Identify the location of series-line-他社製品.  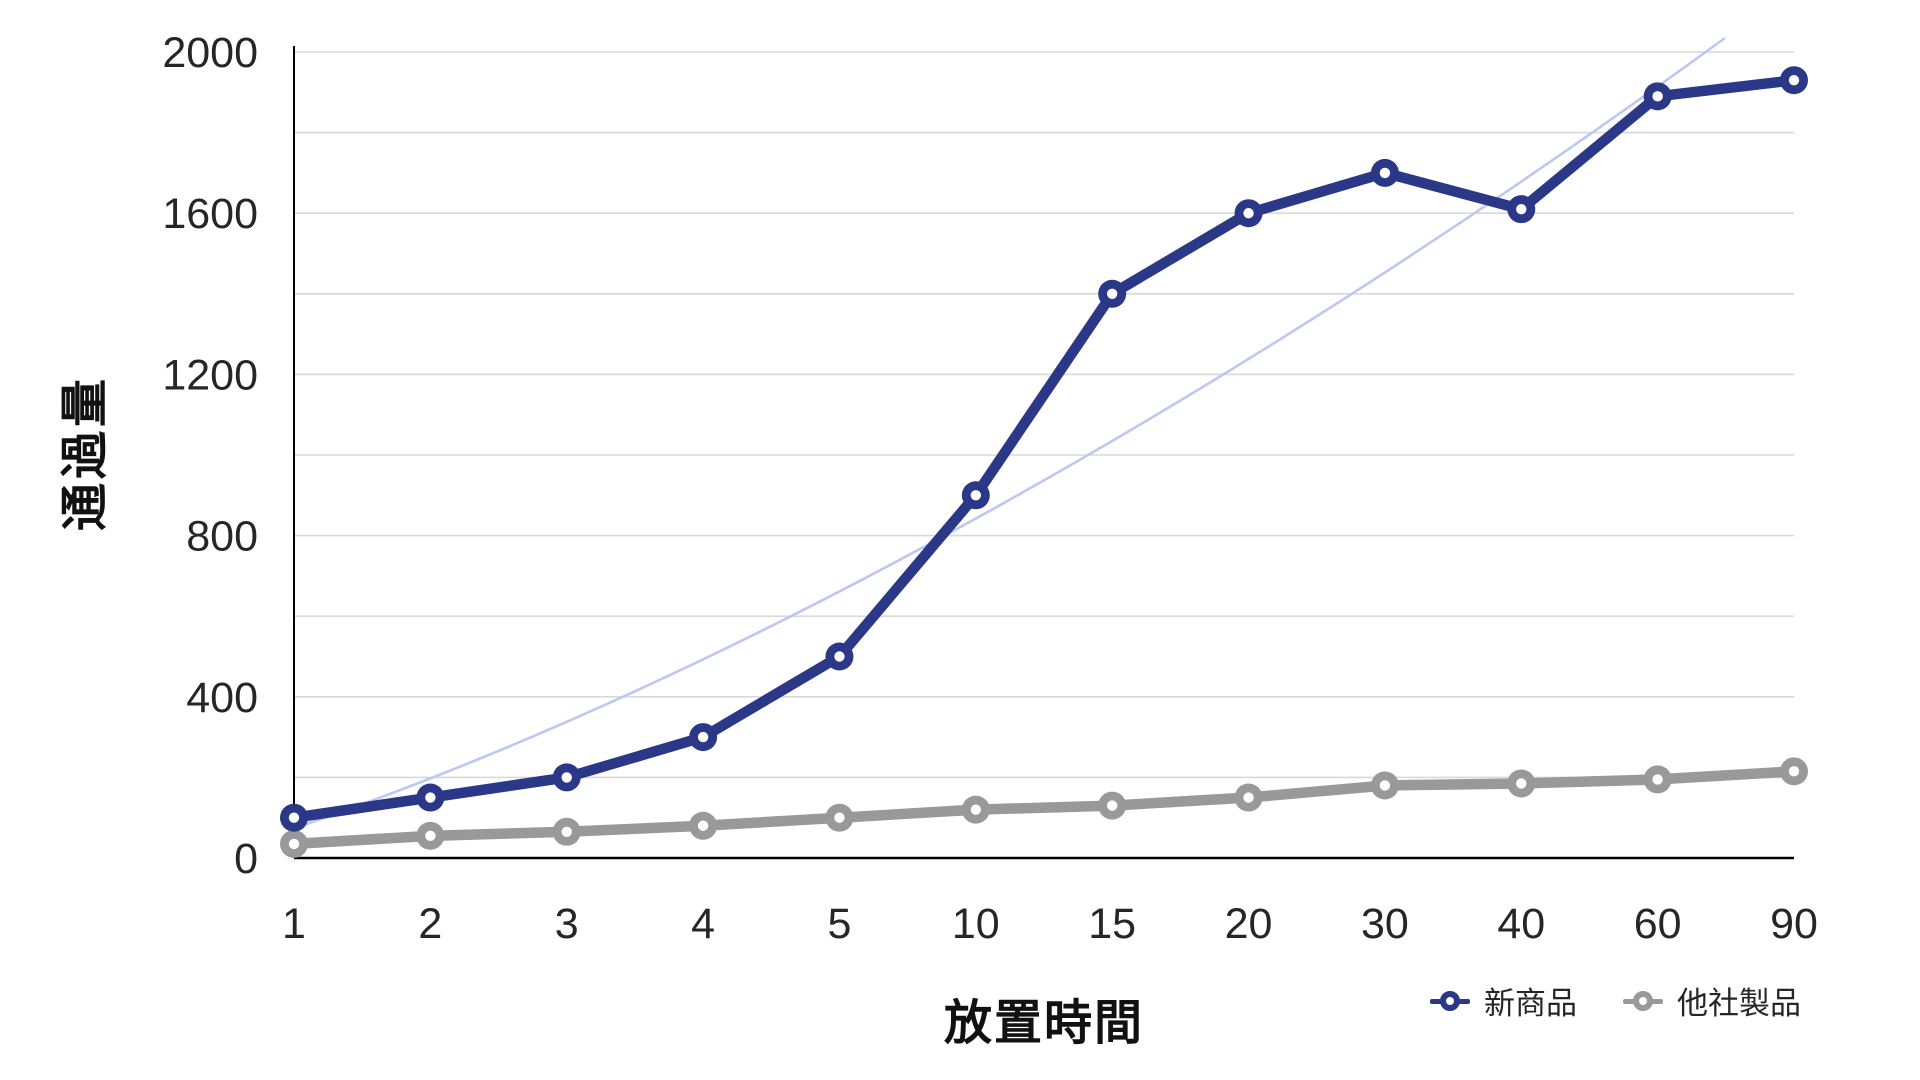
(1044, 808).